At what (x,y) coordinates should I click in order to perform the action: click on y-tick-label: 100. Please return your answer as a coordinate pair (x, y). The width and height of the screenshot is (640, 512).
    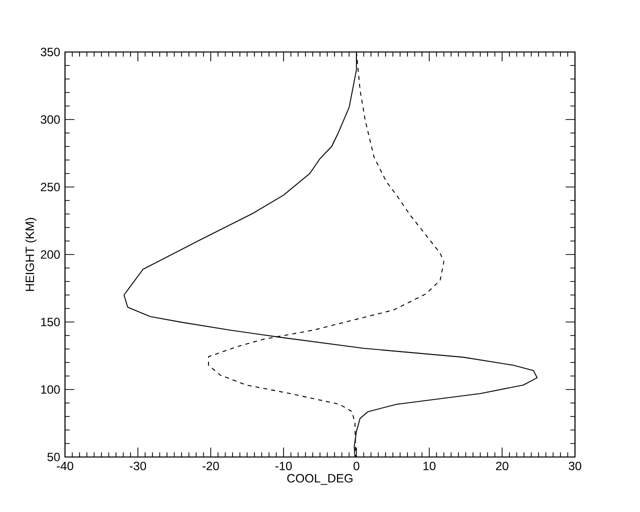
    Looking at the image, I should click on (50, 389).